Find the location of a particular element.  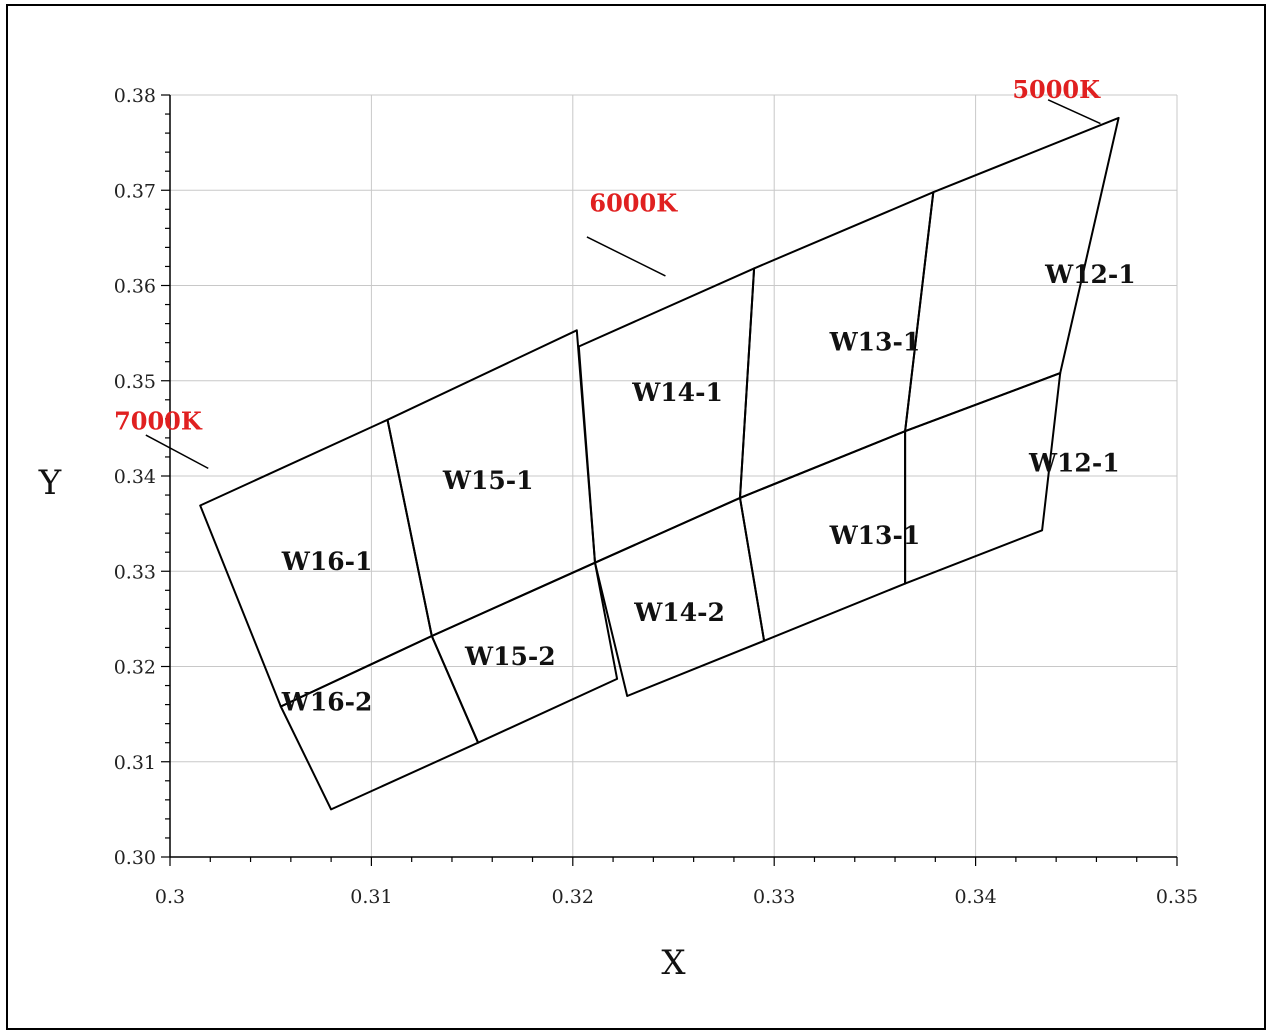

cct-label: 7000K is located at coordinates (158, 421).